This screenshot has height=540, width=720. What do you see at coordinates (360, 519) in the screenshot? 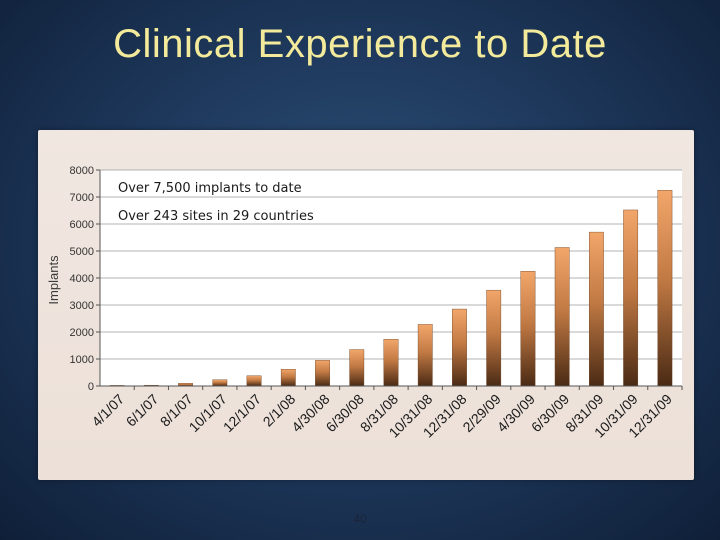
I see `page-number: 40` at bounding box center [360, 519].